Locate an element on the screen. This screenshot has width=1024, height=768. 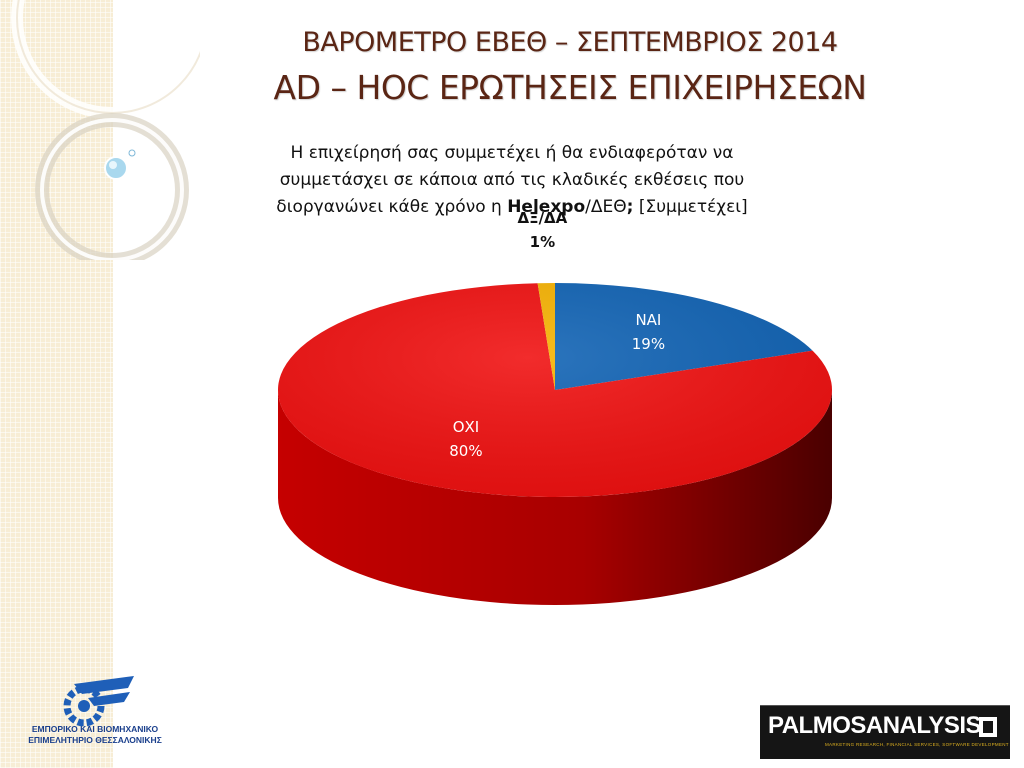
slice-label-2: ΔΞ/ΔΑ is located at coordinates (542, 218).